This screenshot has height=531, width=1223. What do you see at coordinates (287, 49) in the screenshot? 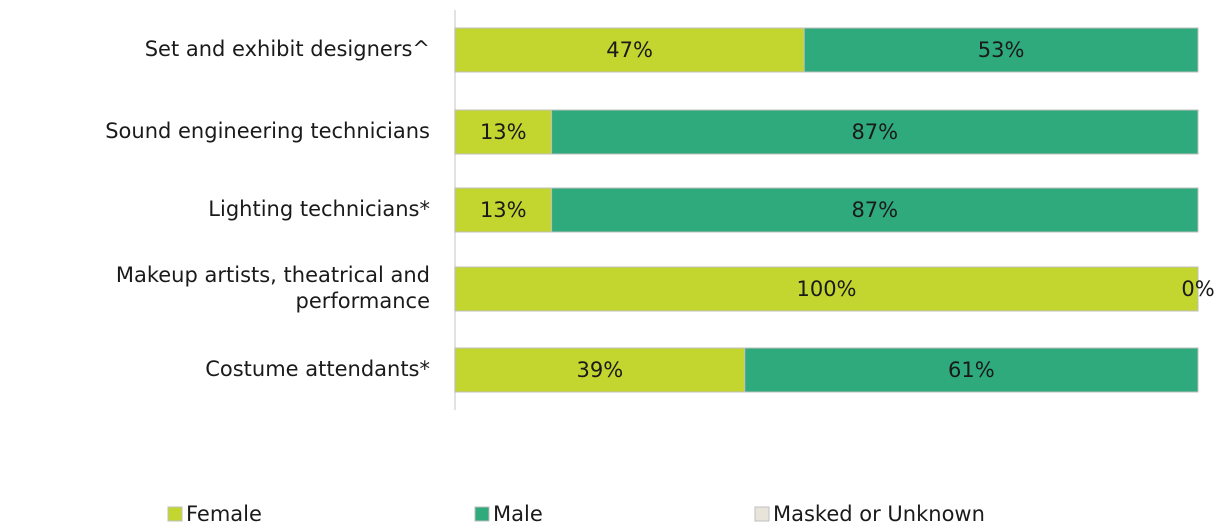
I see `category-label: Set and exhibit designers^` at bounding box center [287, 49].